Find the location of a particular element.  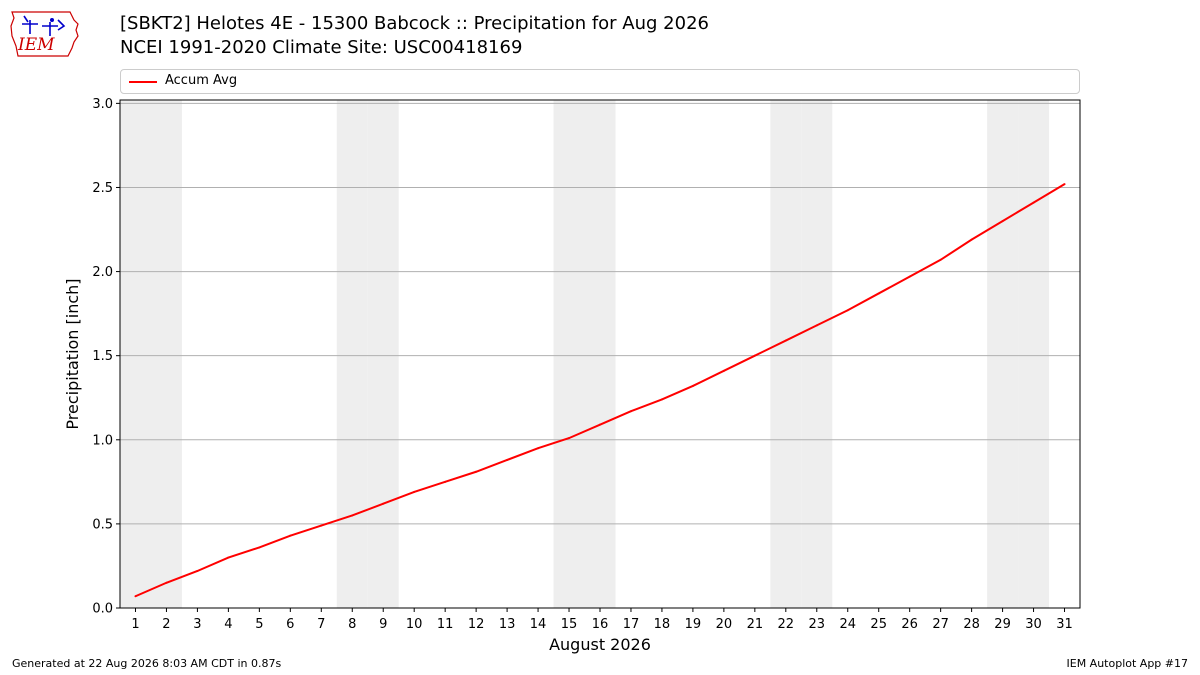

chart-subtitle: NCEI 1991-2020 Climate Site: USC00418169 is located at coordinates (321, 47).